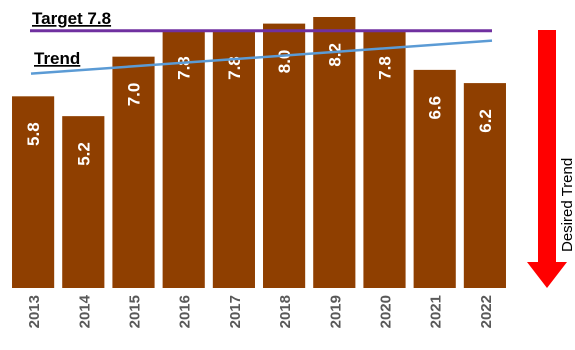 This screenshot has width=575, height=350. I want to click on bar-2021, so click(434, 178).